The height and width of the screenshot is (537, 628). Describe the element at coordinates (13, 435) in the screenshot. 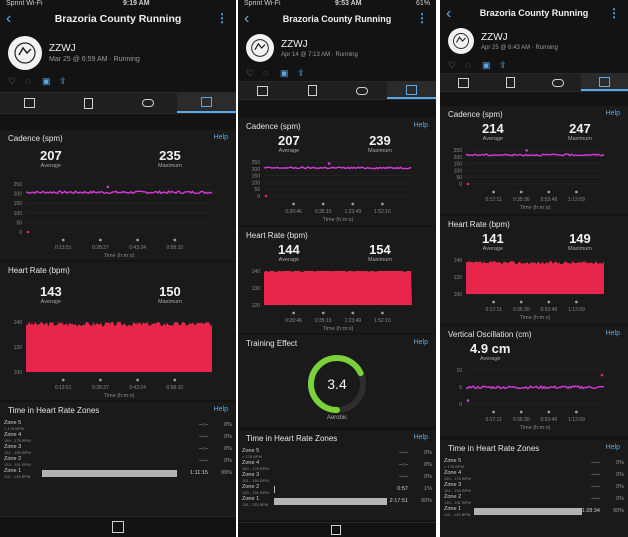

I see `zone-name: Zone 4` at that location.